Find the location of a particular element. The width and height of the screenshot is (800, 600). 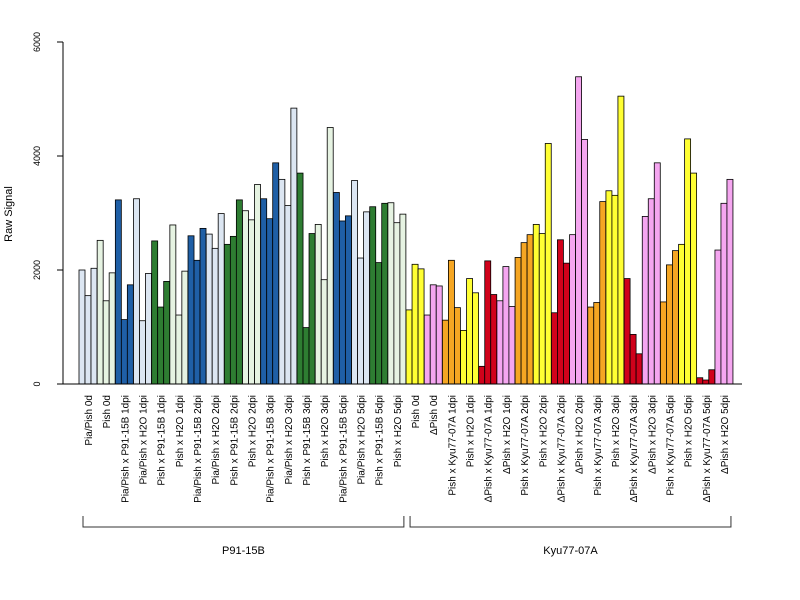

group-label: P91-15B is located at coordinates (243, 551).